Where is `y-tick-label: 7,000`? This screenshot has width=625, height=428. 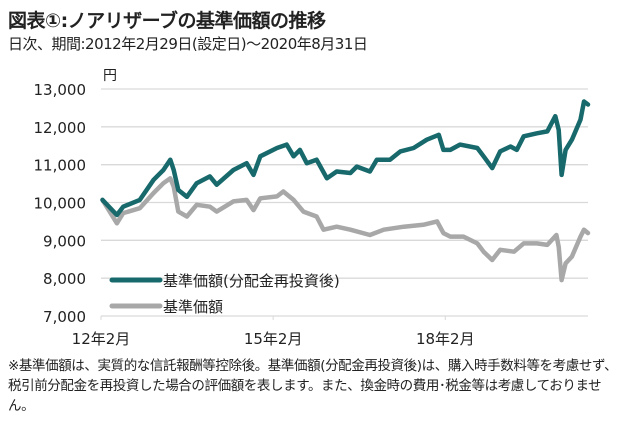 y-tick-label: 7,000 is located at coordinates (64, 317).